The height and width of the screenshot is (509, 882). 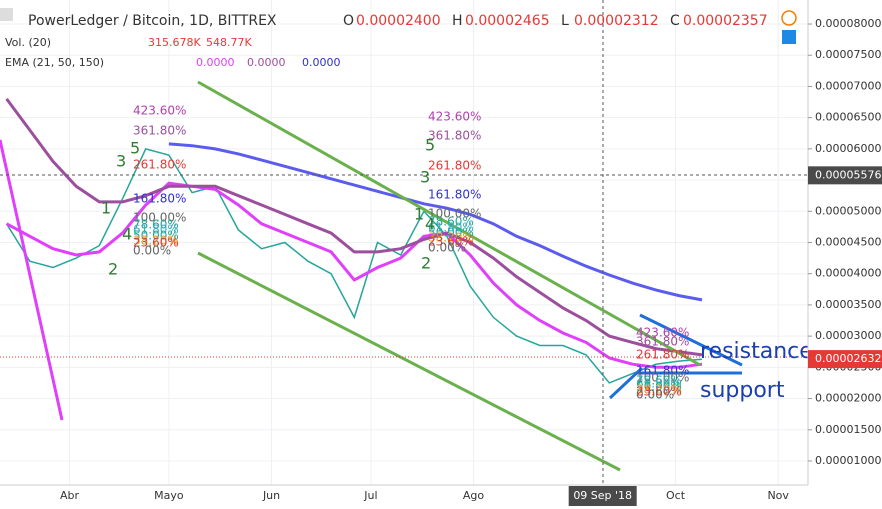 What do you see at coordinates (675, 21) in the screenshot?
I see `ohlc-key: C` at bounding box center [675, 21].